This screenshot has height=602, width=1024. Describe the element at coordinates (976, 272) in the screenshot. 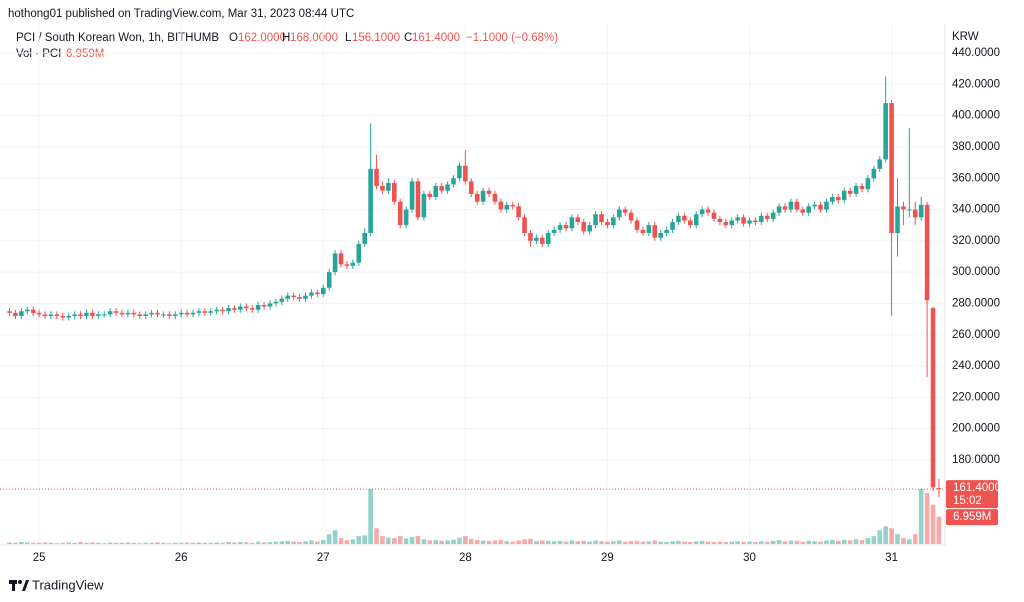

I see `y-tick-label: 300.0000` at that location.